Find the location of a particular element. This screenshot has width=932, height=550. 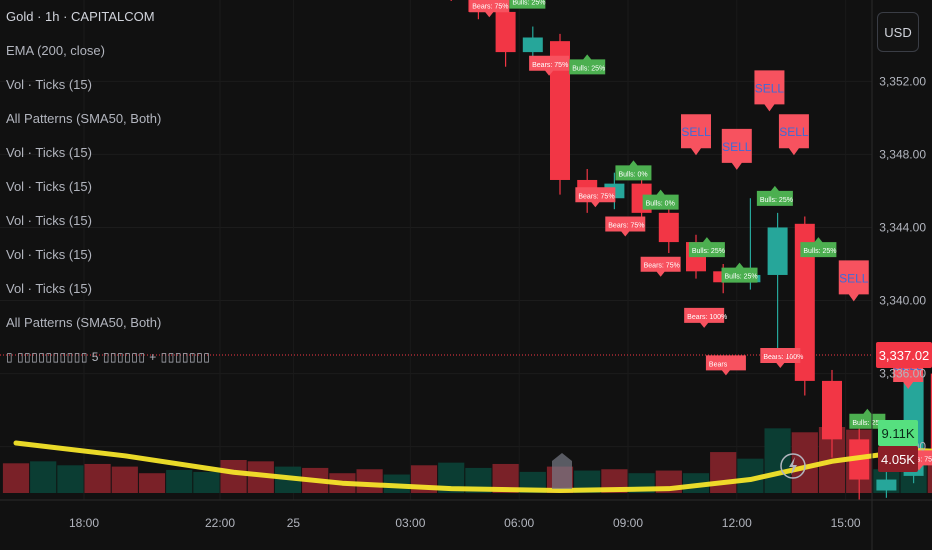

time-tick-label: 12:00 is located at coordinates (737, 523).